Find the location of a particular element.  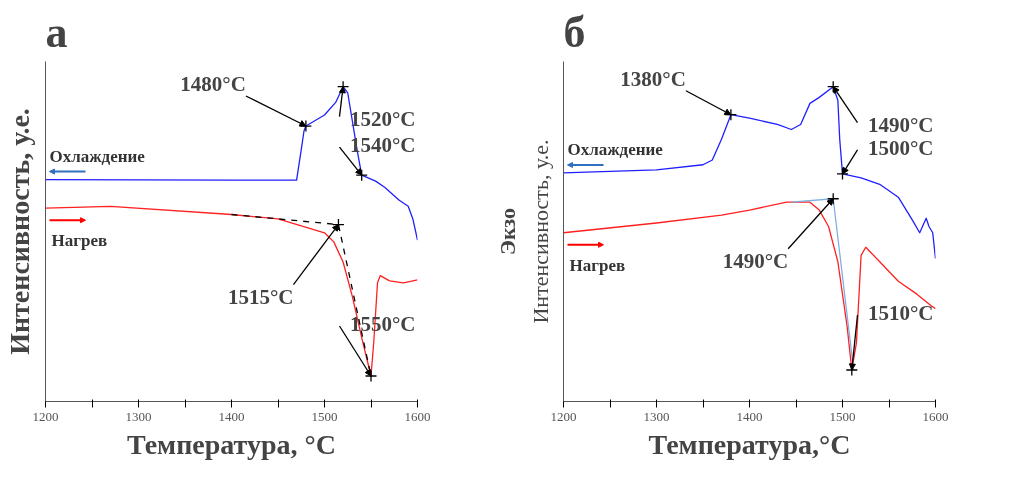

annotation: 1480°C is located at coordinates (213, 84).